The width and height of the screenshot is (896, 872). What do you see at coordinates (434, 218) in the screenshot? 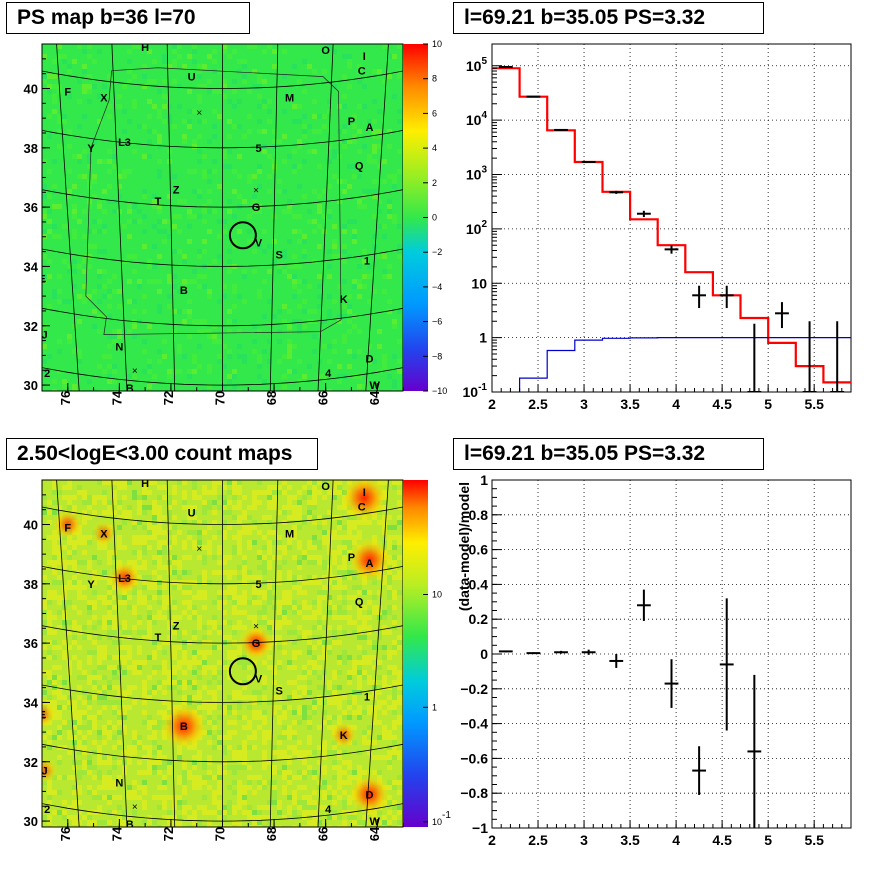
I see `colorbar-tick-label: 0` at bounding box center [434, 218].